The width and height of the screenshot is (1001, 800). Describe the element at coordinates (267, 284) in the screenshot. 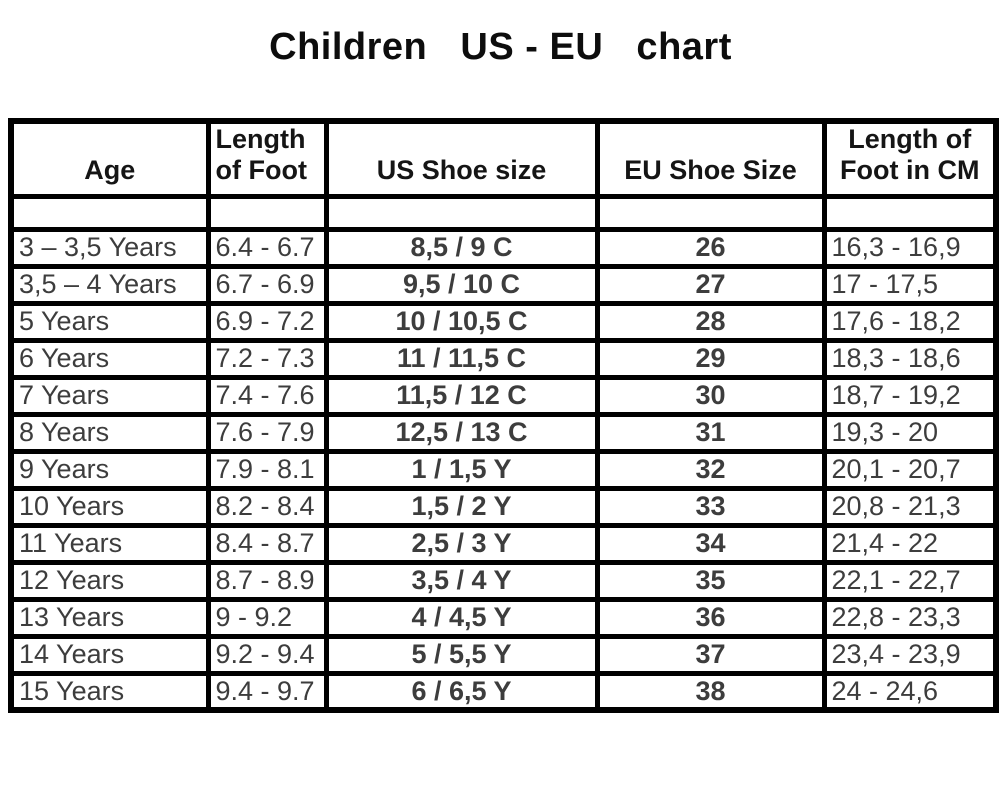

I see `cell-length-of-foot: 6.7 - 6.9` at that location.